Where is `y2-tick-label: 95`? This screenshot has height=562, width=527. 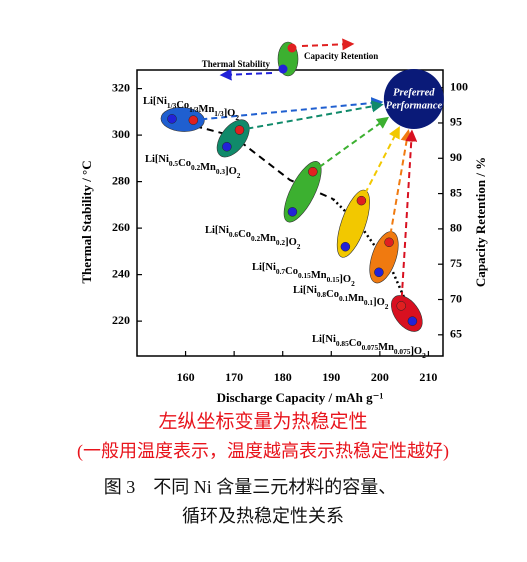
y2-tick-label: 95 is located at coordinates (456, 122).